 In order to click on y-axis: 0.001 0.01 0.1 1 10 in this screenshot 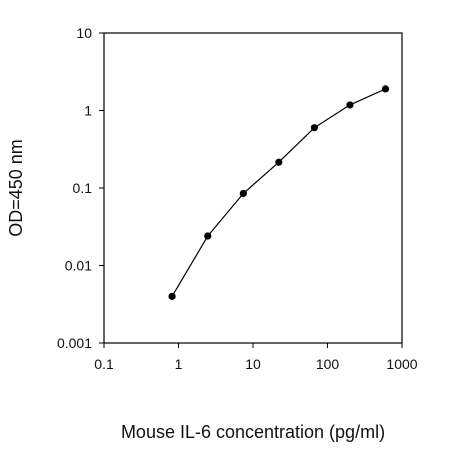, I will do `click(80, 188)`.